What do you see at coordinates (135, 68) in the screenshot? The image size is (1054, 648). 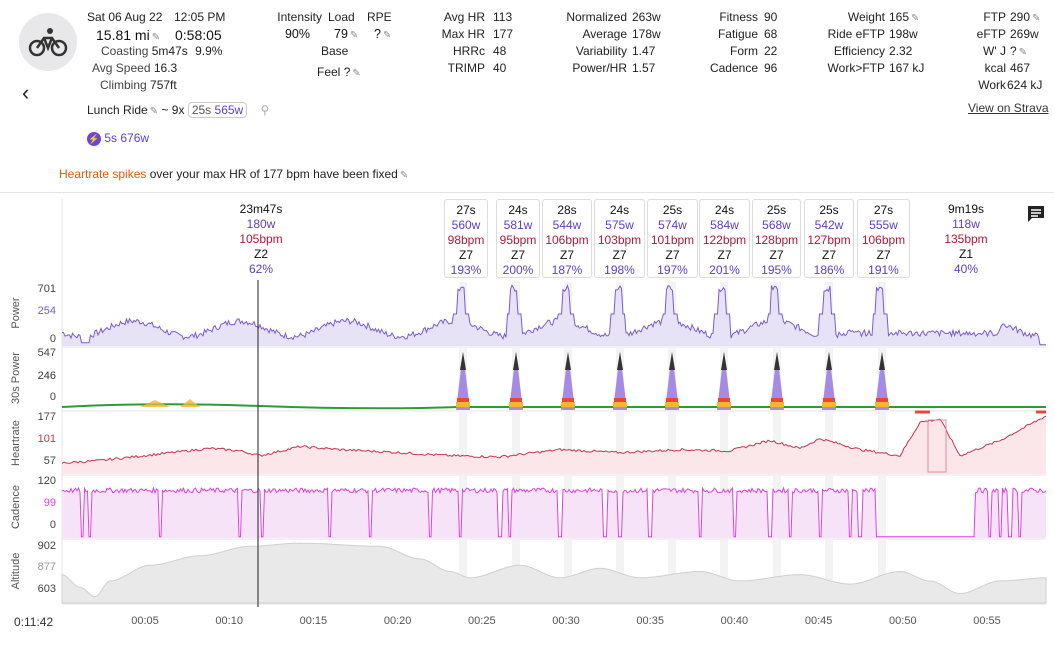 I see `avg-speed-row: Avg Speed 16.3` at bounding box center [135, 68].